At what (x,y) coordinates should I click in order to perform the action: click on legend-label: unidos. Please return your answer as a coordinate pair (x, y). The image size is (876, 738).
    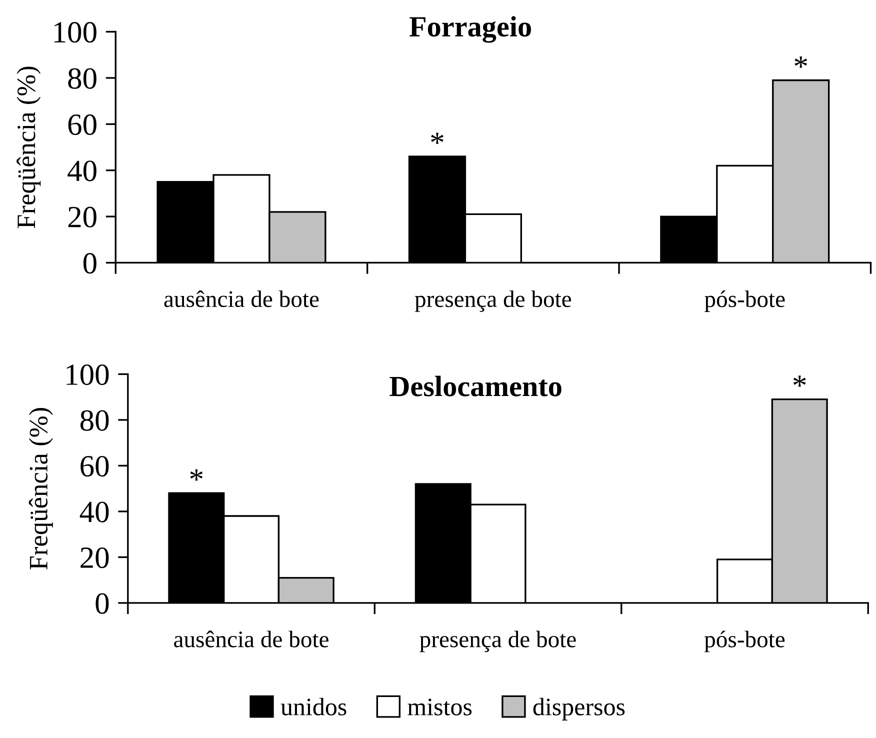
    Looking at the image, I should click on (313, 707).